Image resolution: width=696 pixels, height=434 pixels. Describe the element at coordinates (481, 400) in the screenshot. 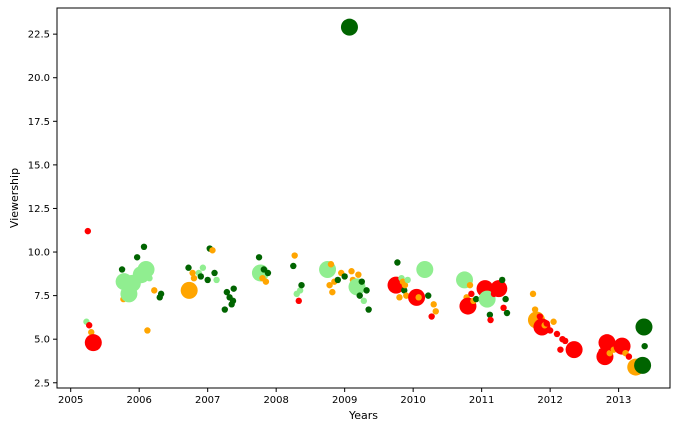

I see `x-tick-label: 2011` at that location.